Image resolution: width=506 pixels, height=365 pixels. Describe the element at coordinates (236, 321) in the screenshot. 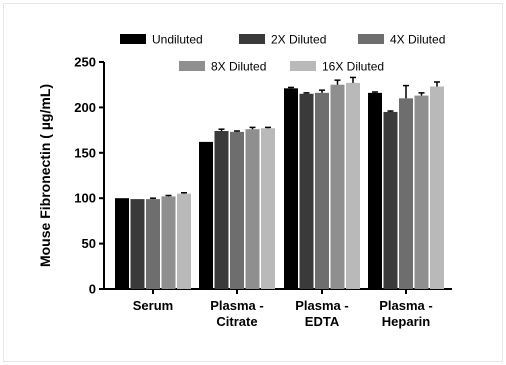

I see `x-tick-label: Citrate` at that location.